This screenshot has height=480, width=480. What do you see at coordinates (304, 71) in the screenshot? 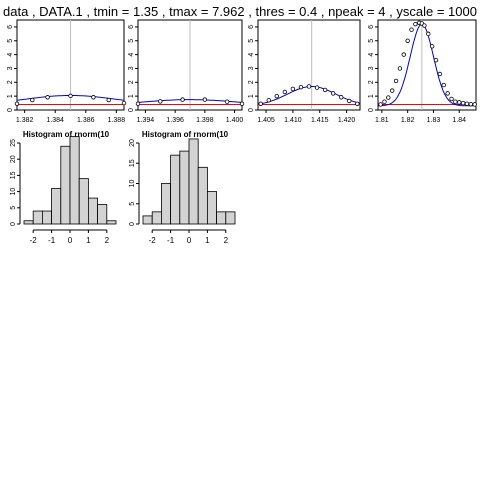
I see `line-panel-3: 0 1 2 3 4 5 6 1.405 1.410 1.415 1.420` at bounding box center [304, 71].